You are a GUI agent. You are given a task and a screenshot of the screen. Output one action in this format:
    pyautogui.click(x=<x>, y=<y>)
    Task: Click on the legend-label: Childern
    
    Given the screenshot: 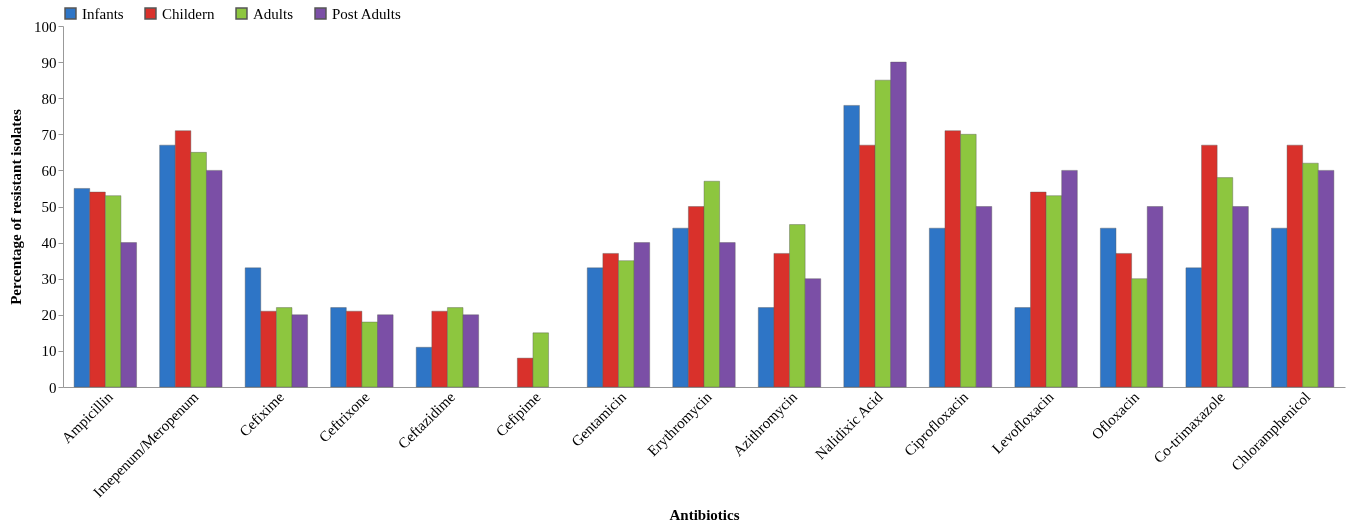 What is the action you would take?
    pyautogui.click(x=188, y=13)
    